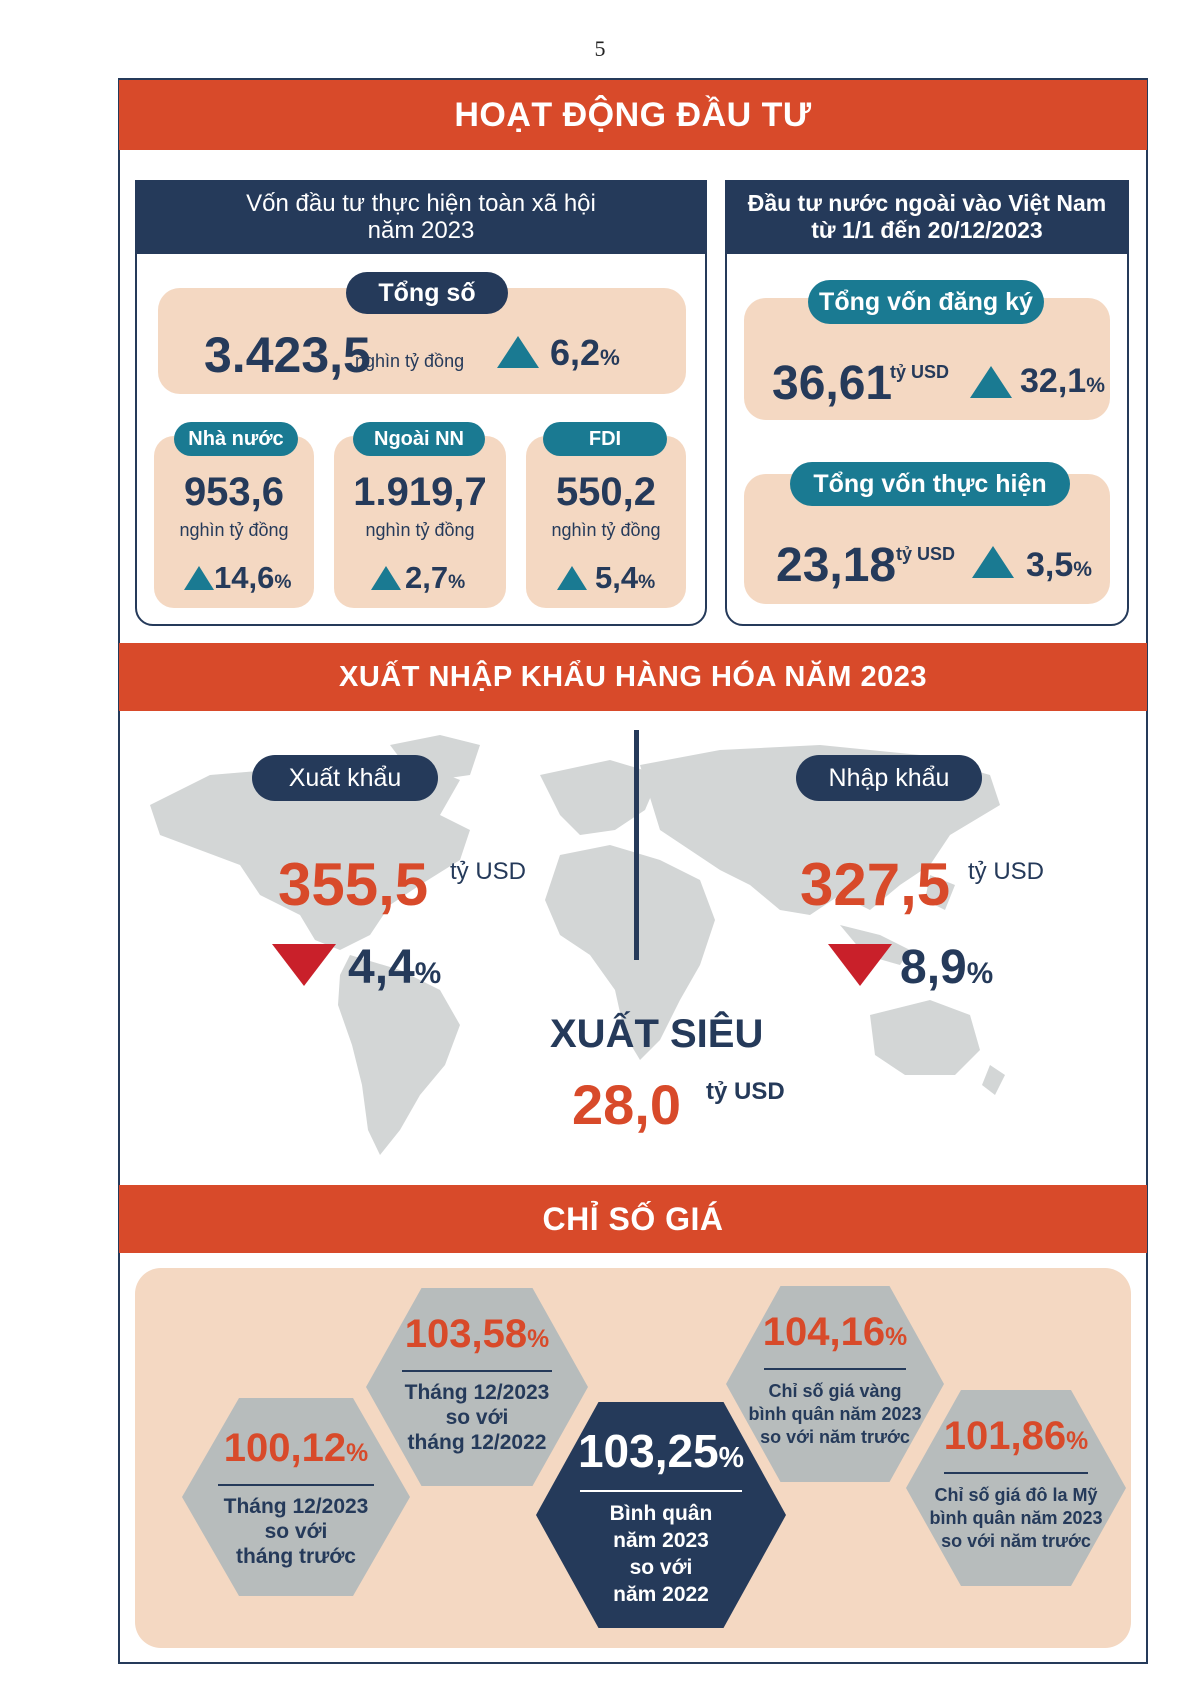 This screenshot has width=1200, height=1697. I want to click on state-panel, so click(234, 522).